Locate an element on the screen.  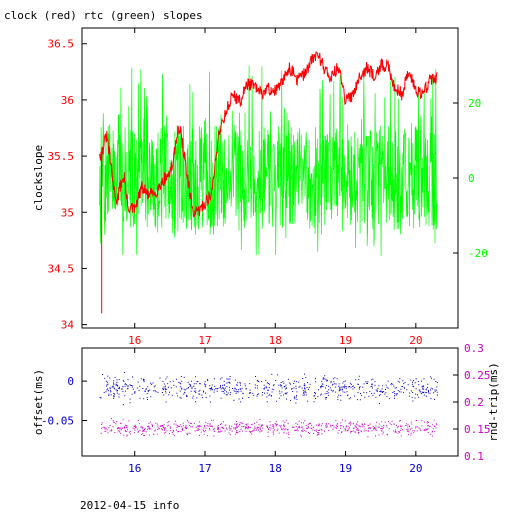
chart-title: clock (red) rtc (green) slopes is located at coordinates (103, 15).